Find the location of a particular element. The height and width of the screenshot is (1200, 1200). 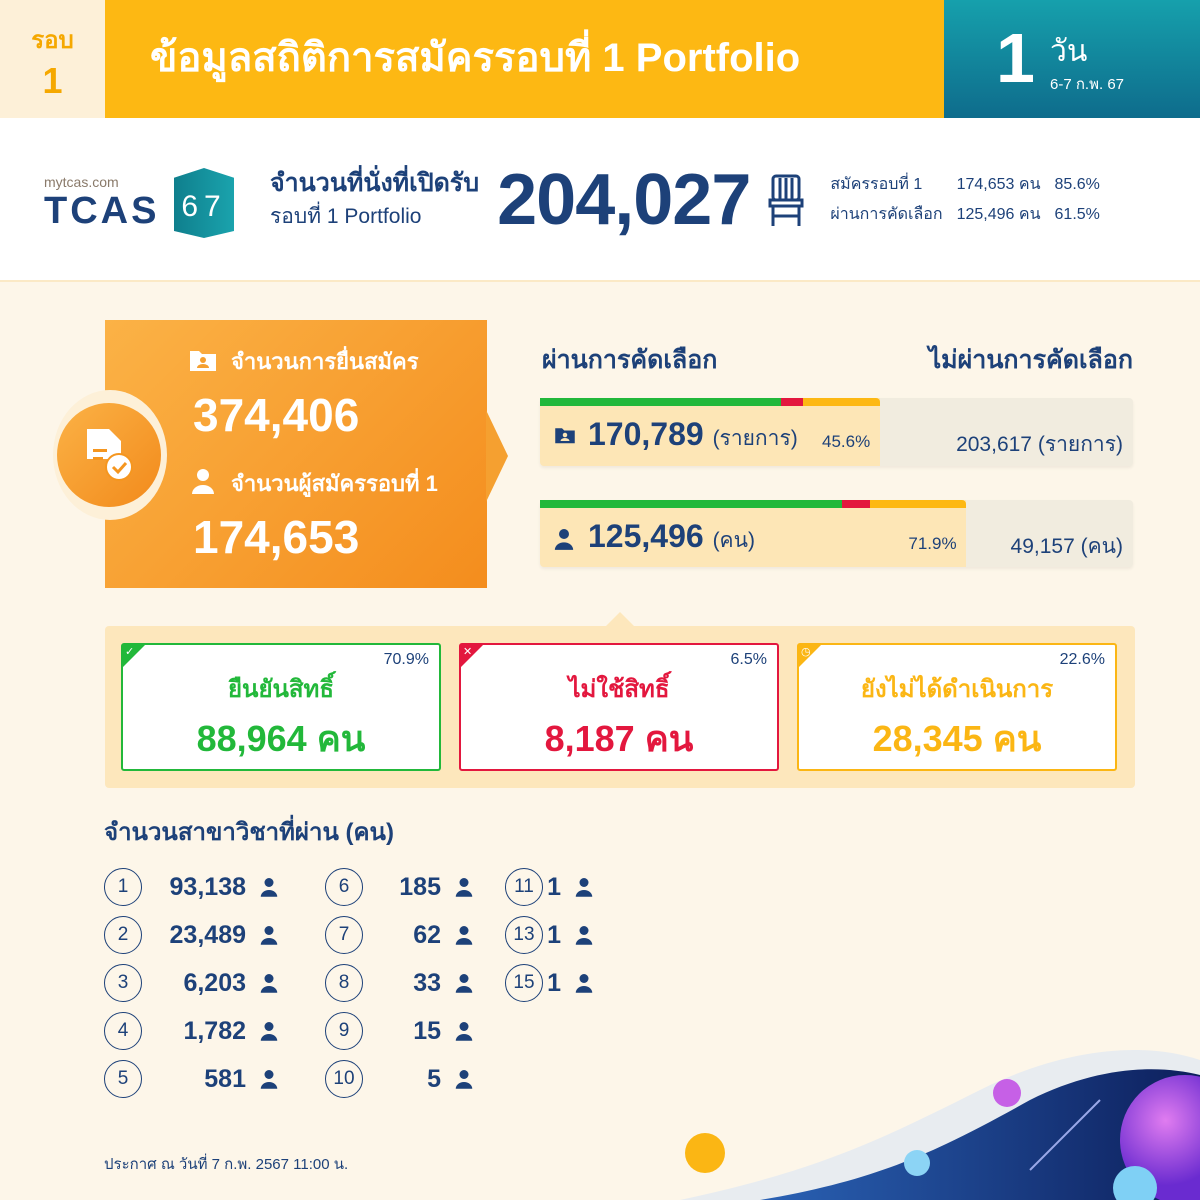

major-count-badge: 2 is located at coordinates (123, 935).